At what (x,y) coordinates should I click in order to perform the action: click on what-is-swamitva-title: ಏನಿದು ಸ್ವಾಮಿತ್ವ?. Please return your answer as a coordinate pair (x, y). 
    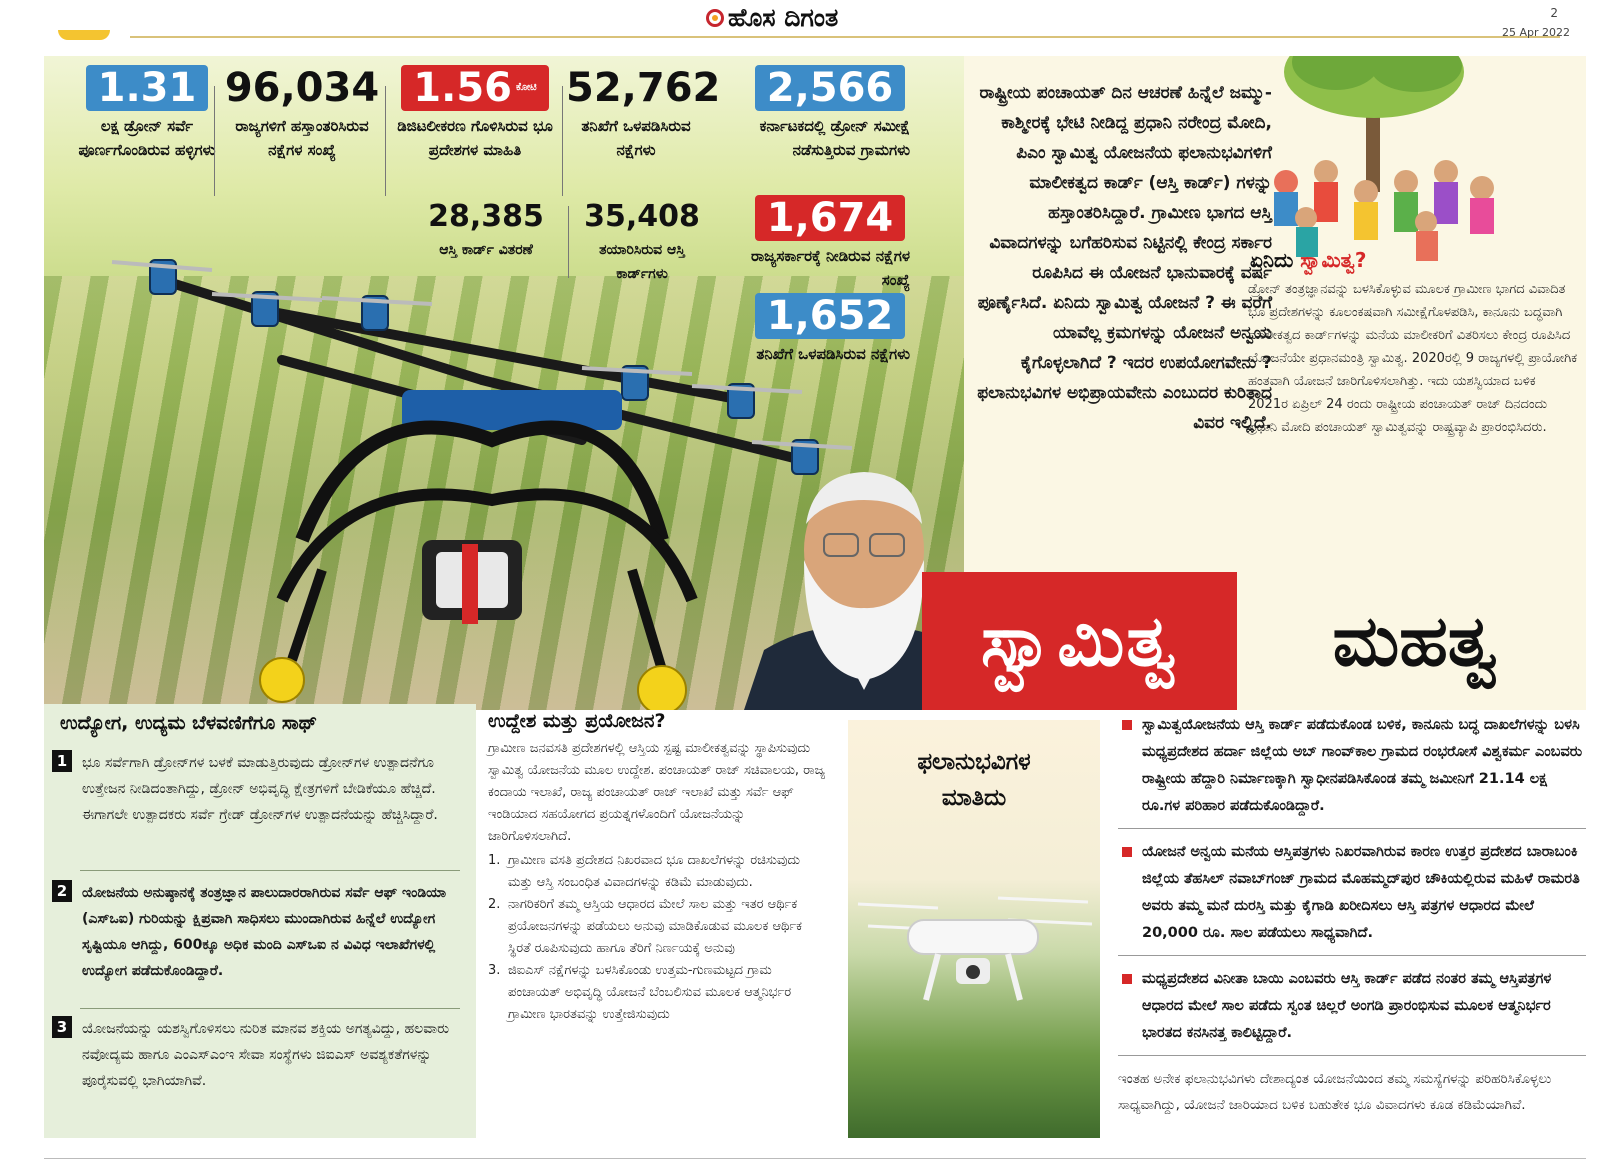
    Looking at the image, I should click on (1308, 260).